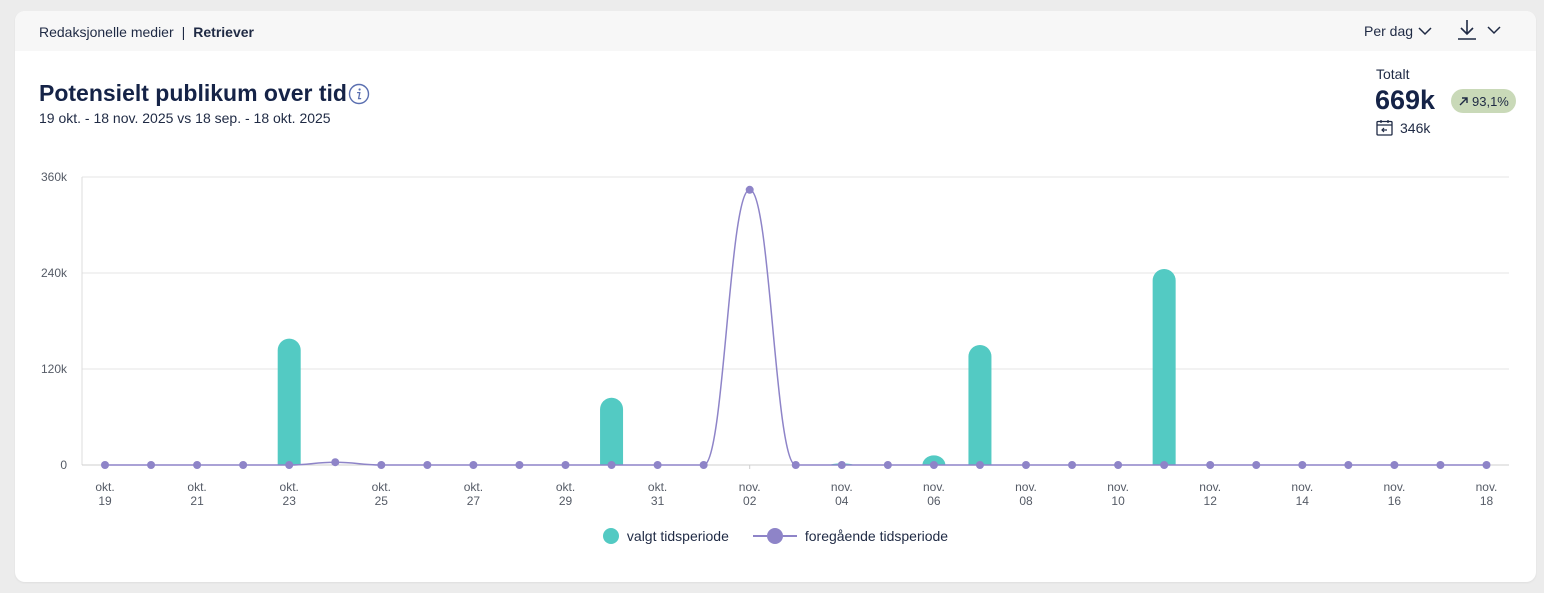 Image resolution: width=1544 pixels, height=593 pixels. What do you see at coordinates (63, 465) in the screenshot?
I see `y-tick-label: 0` at bounding box center [63, 465].